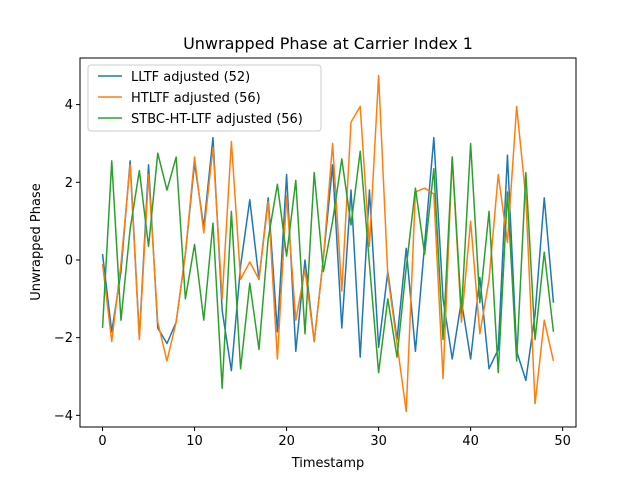  I want to click on x-axis: 0 10 20 30 40 50, so click(334, 438).